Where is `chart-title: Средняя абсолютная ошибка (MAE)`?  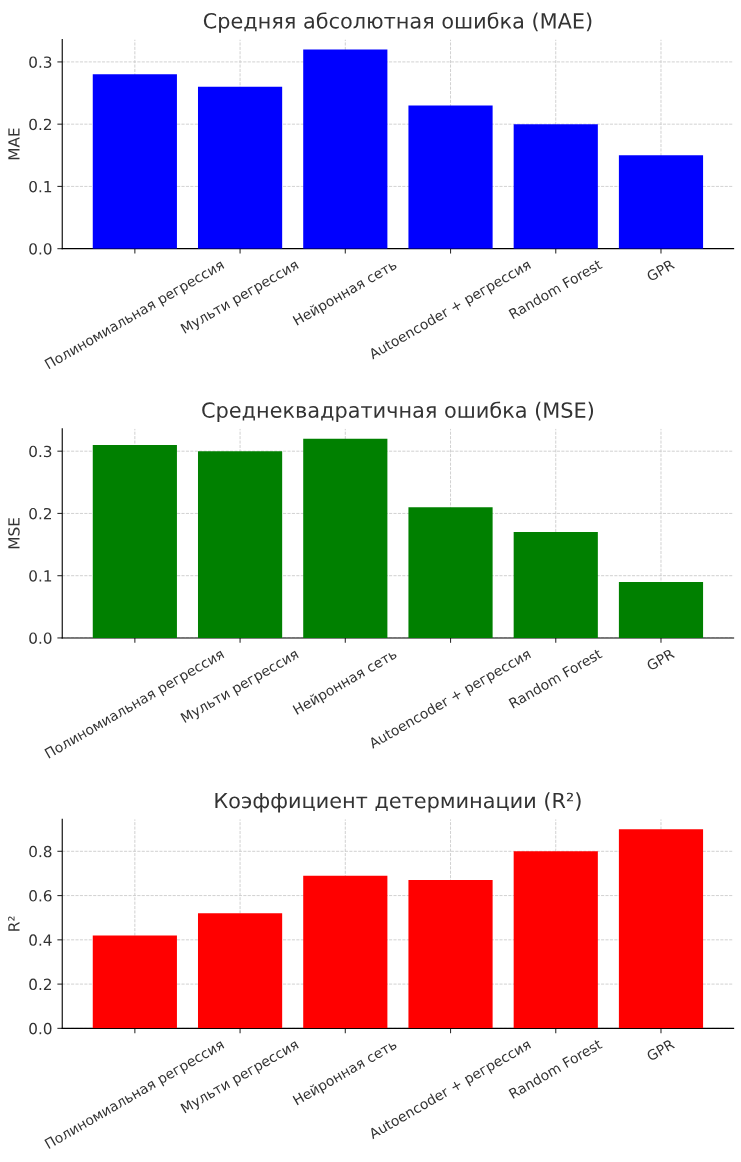
chart-title: Средняя абсолютная ошибка (MAE) is located at coordinates (397, 22).